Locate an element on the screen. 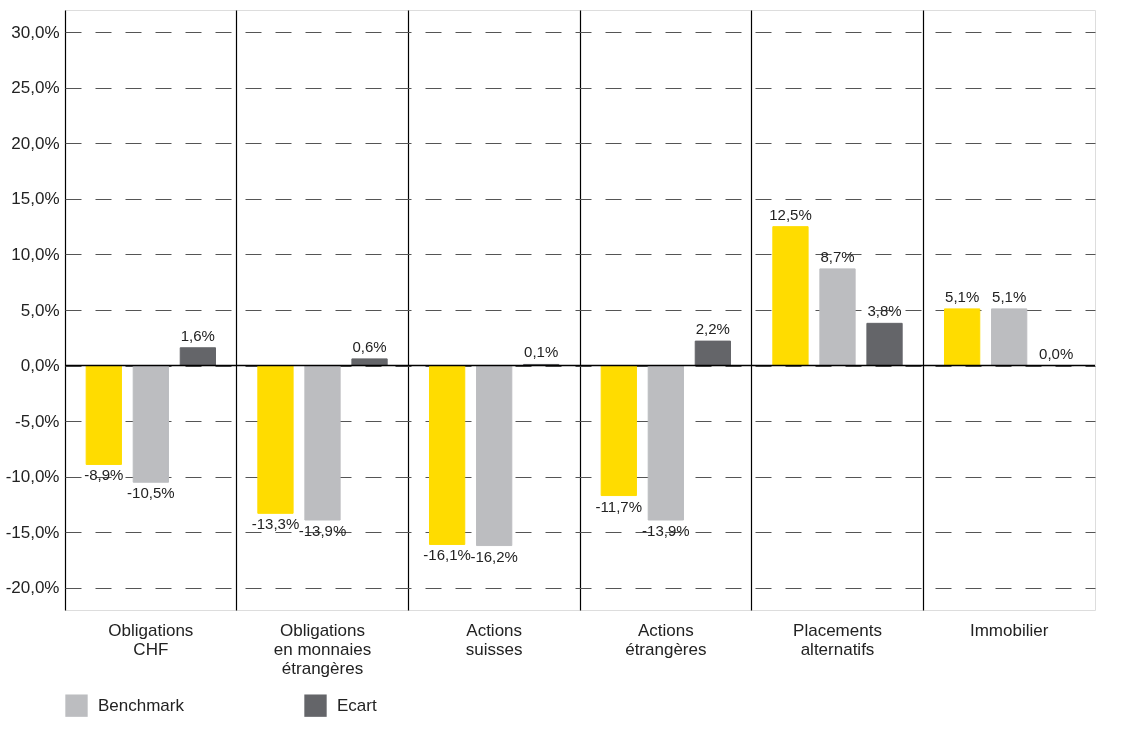  x-tick-label: Placements alternatifs is located at coordinates (837, 639).